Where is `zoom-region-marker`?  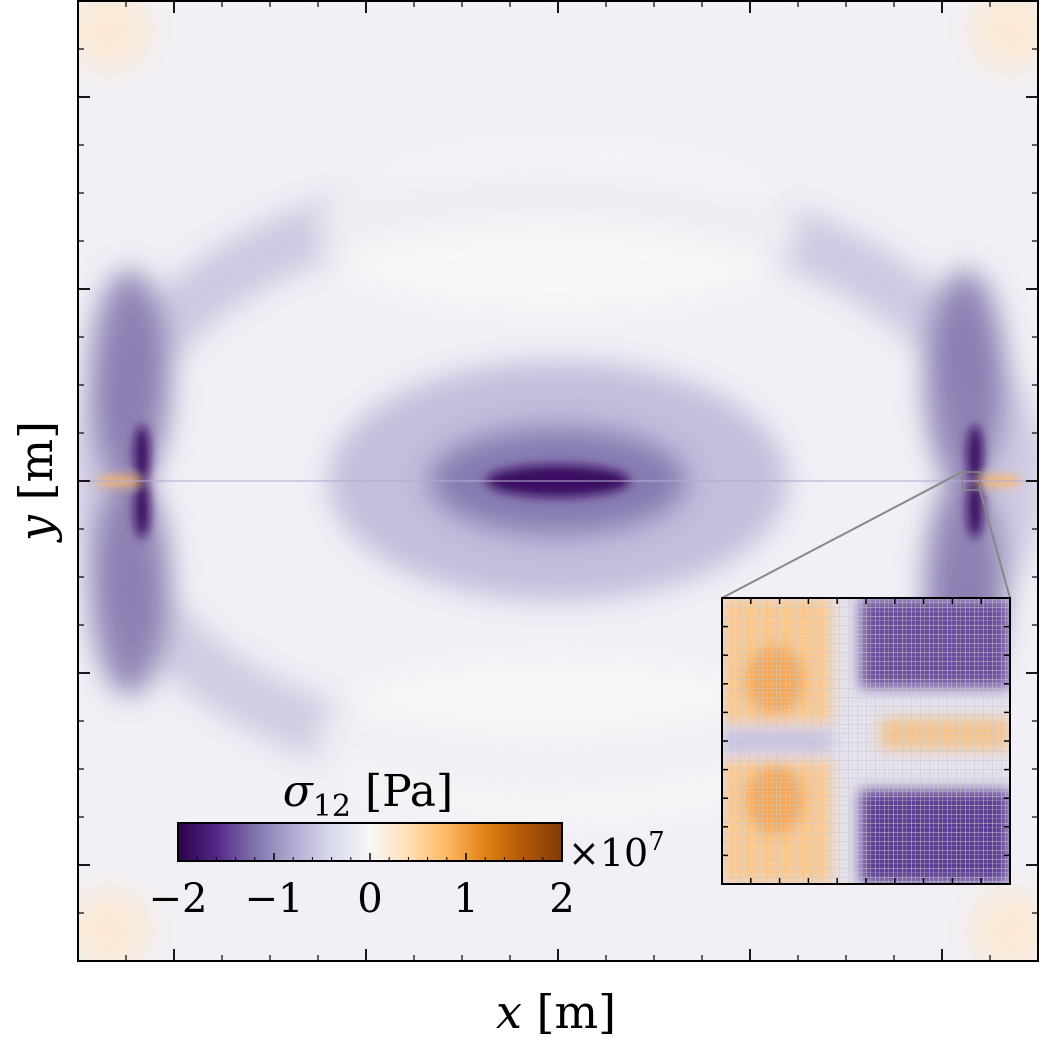
zoom-region-marker is located at coordinates (971, 481).